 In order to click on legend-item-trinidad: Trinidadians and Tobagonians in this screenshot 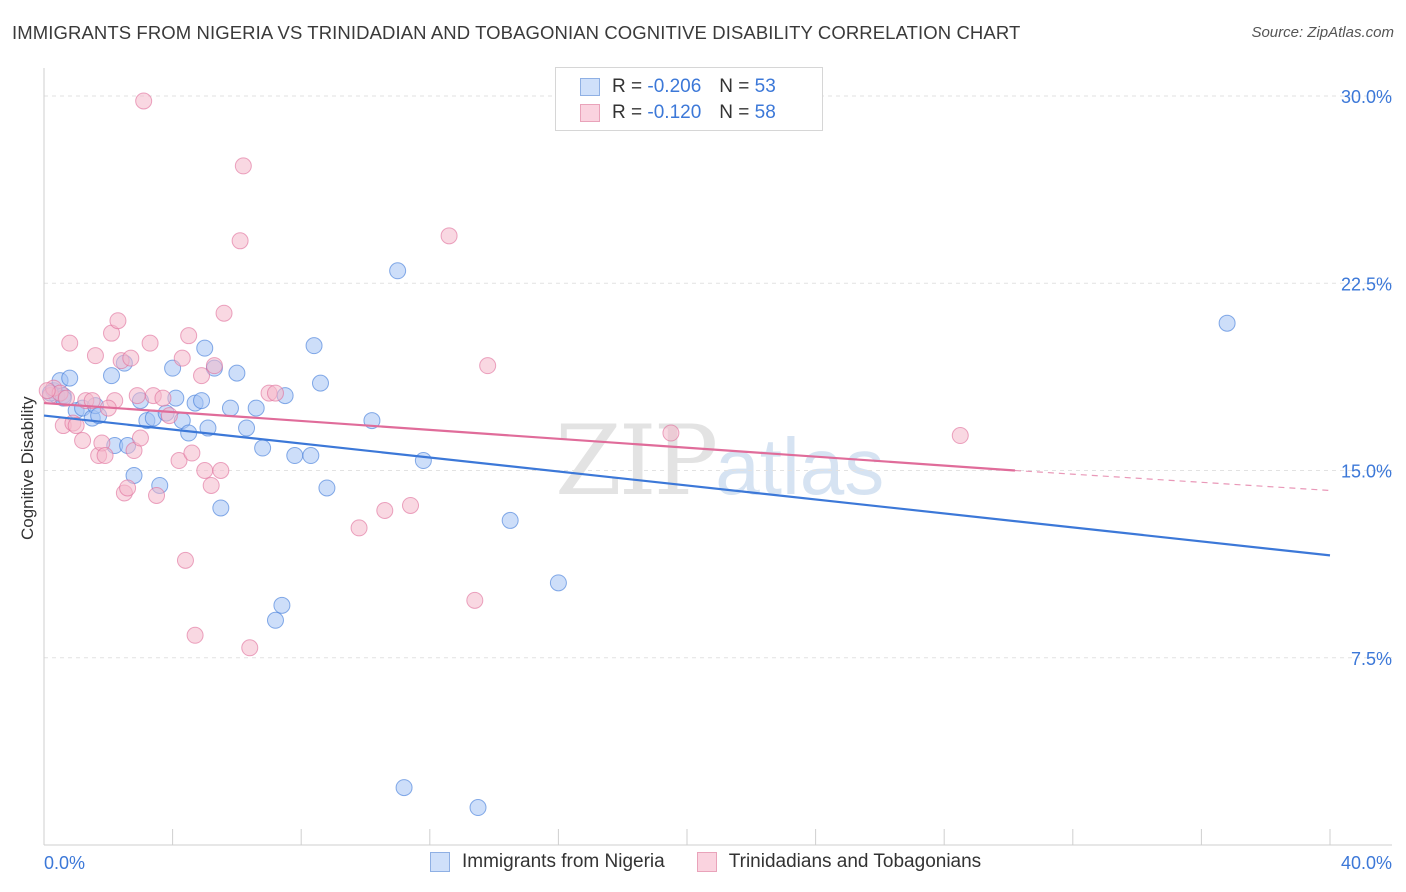, I will do `click(839, 862)`.